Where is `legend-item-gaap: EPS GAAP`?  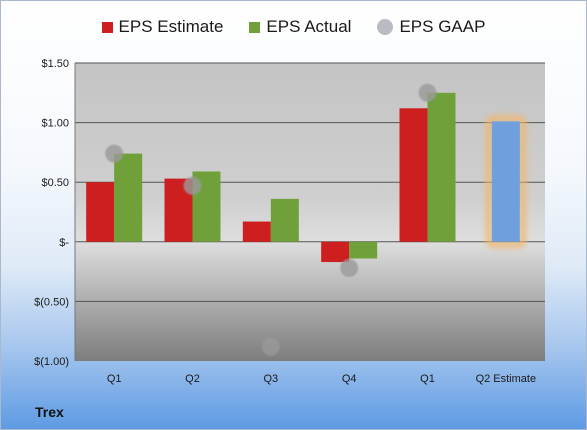 legend-item-gaap: EPS GAAP is located at coordinates (431, 27).